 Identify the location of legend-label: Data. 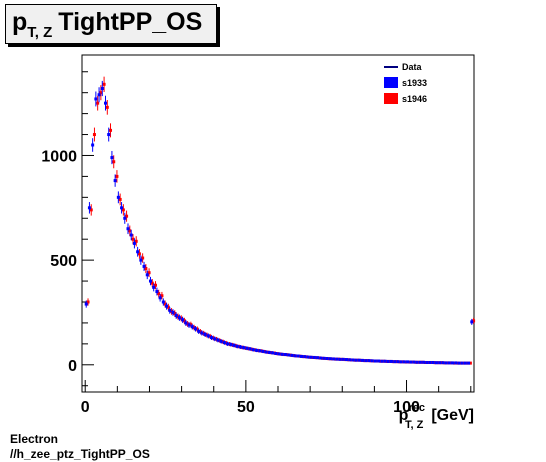
(412, 67).